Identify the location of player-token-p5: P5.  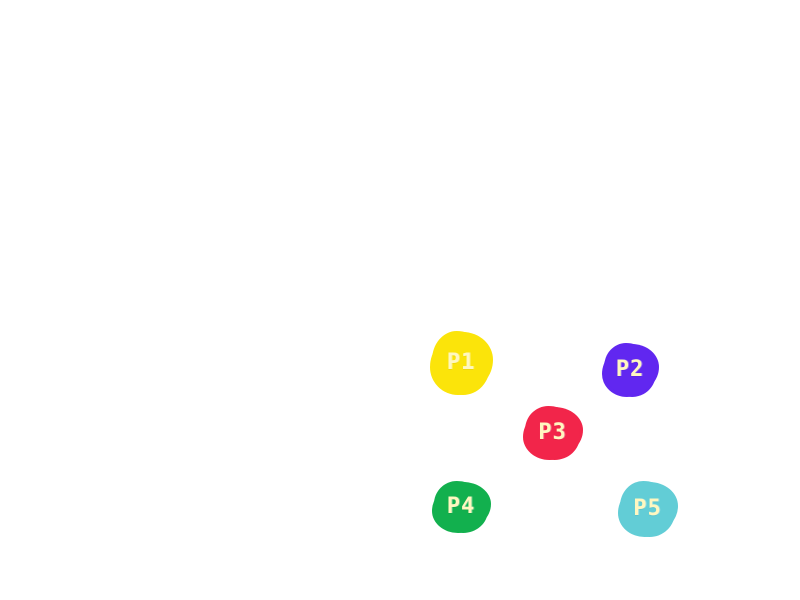
(647, 509).